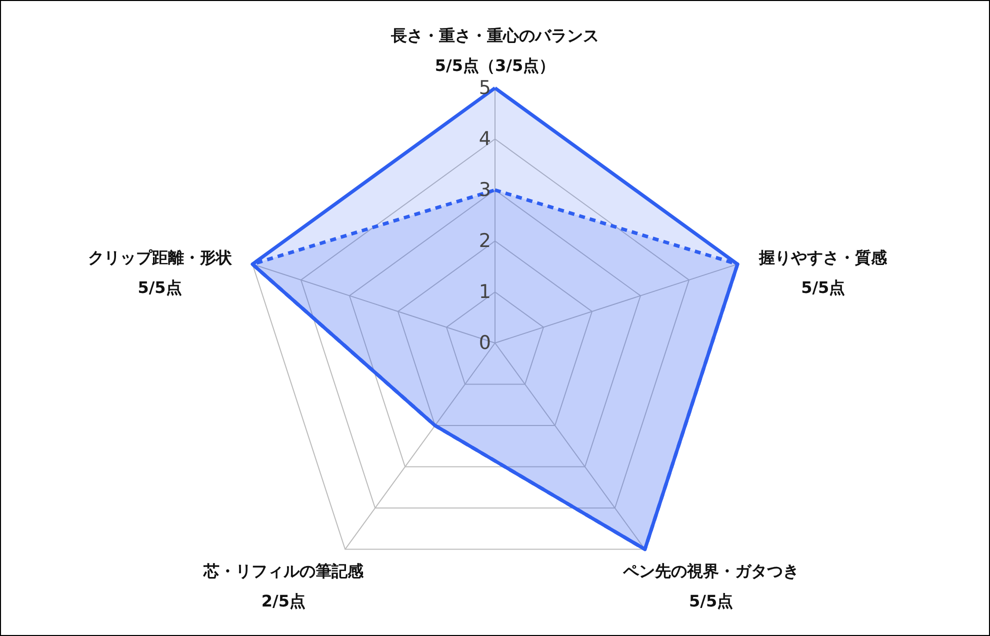 The height and width of the screenshot is (636, 990). I want to click on spoke-label: 長さ・重さ・重心のバランス 5/5点（3/5点）, so click(494, 50).